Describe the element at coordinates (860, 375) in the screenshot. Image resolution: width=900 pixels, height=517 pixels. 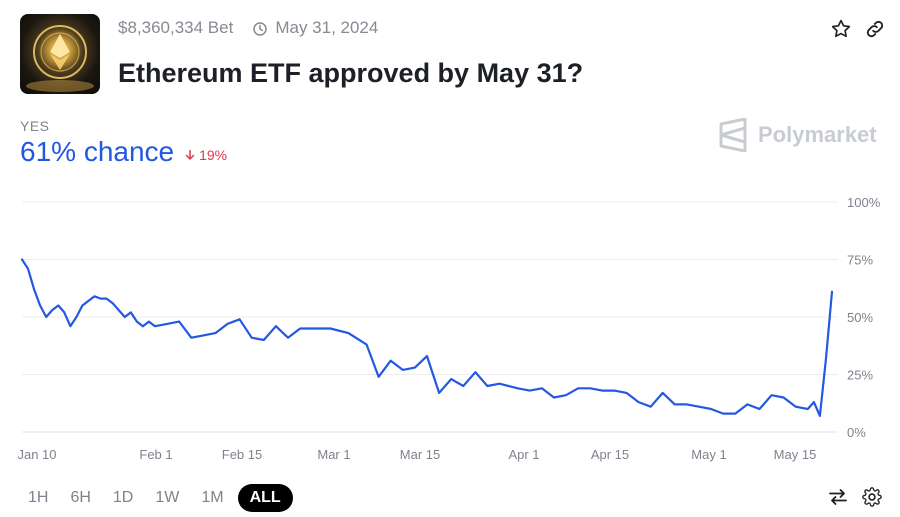
I see `y-tick-label: 25%` at that location.